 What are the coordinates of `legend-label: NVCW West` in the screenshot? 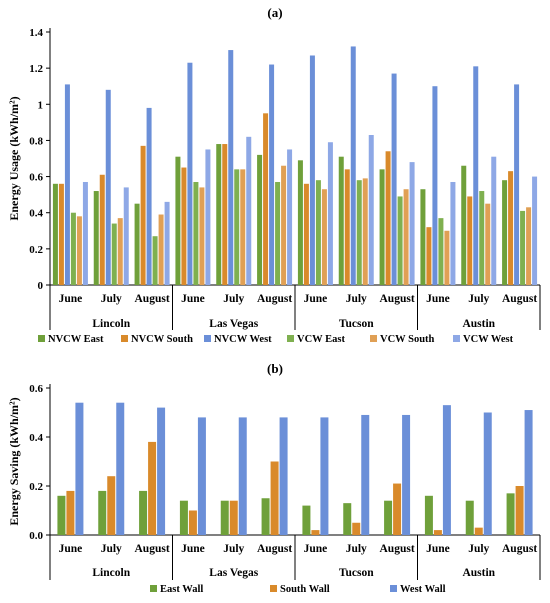 It's located at (243, 339).